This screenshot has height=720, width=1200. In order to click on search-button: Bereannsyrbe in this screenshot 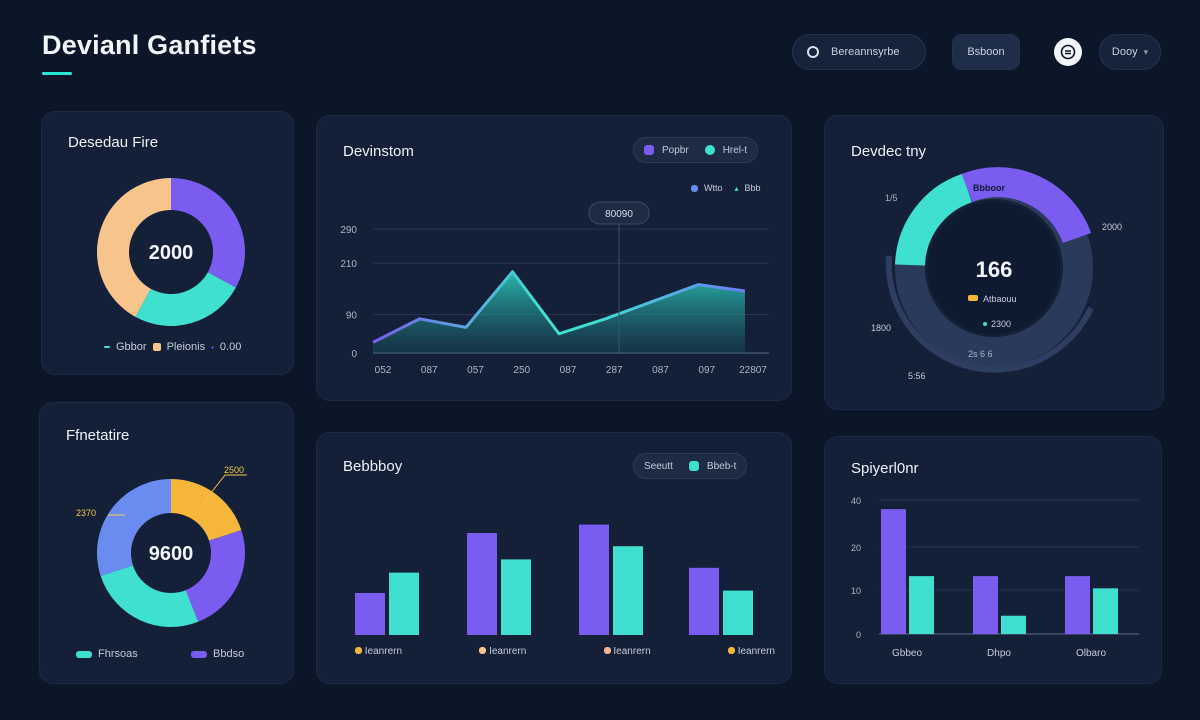, I will do `click(859, 52)`.